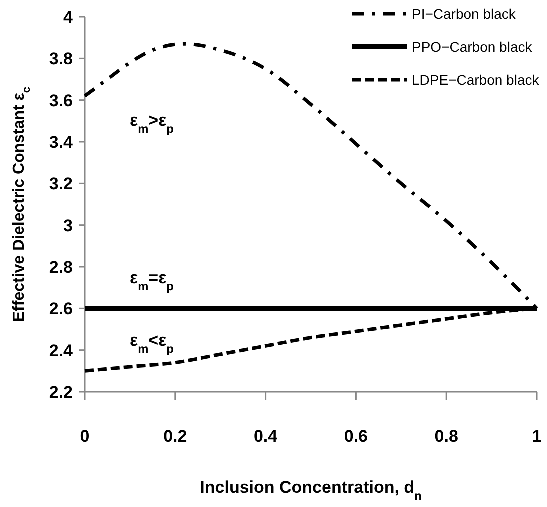  I want to click on annotation: ε$_{m}$=ε$_{p}$, so click(152, 281).